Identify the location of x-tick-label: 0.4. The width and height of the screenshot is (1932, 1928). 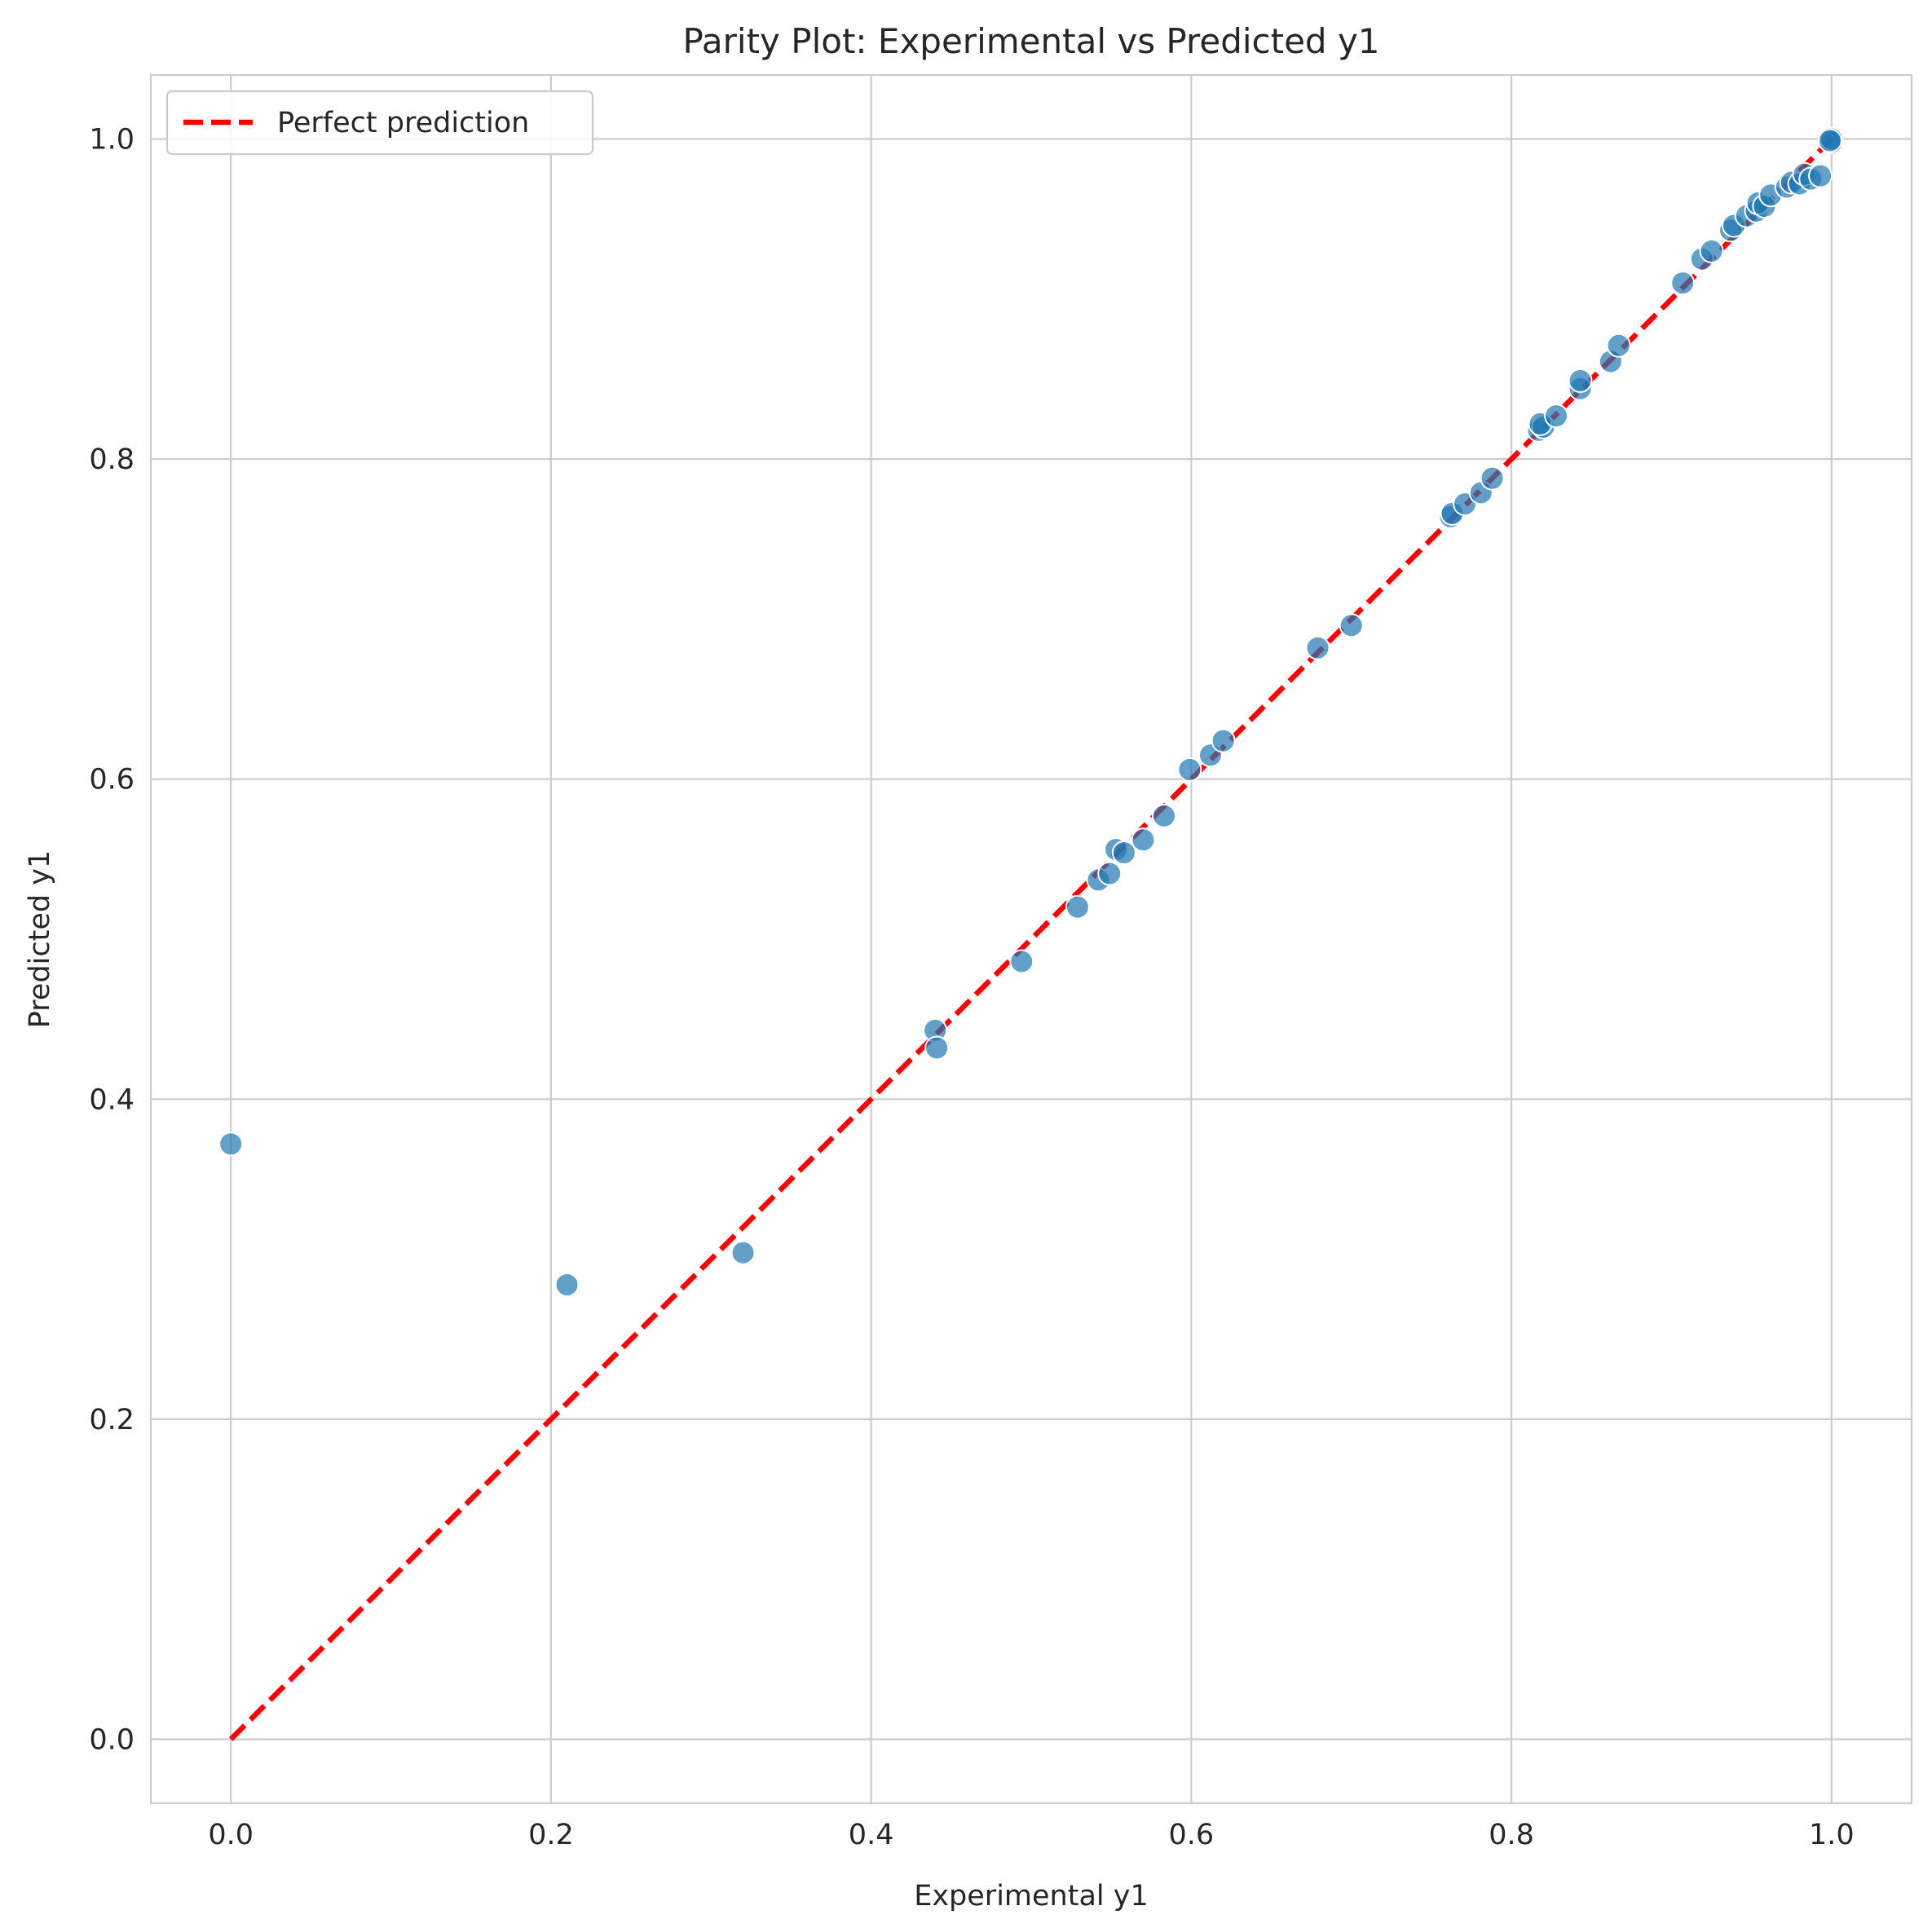
(871, 1835).